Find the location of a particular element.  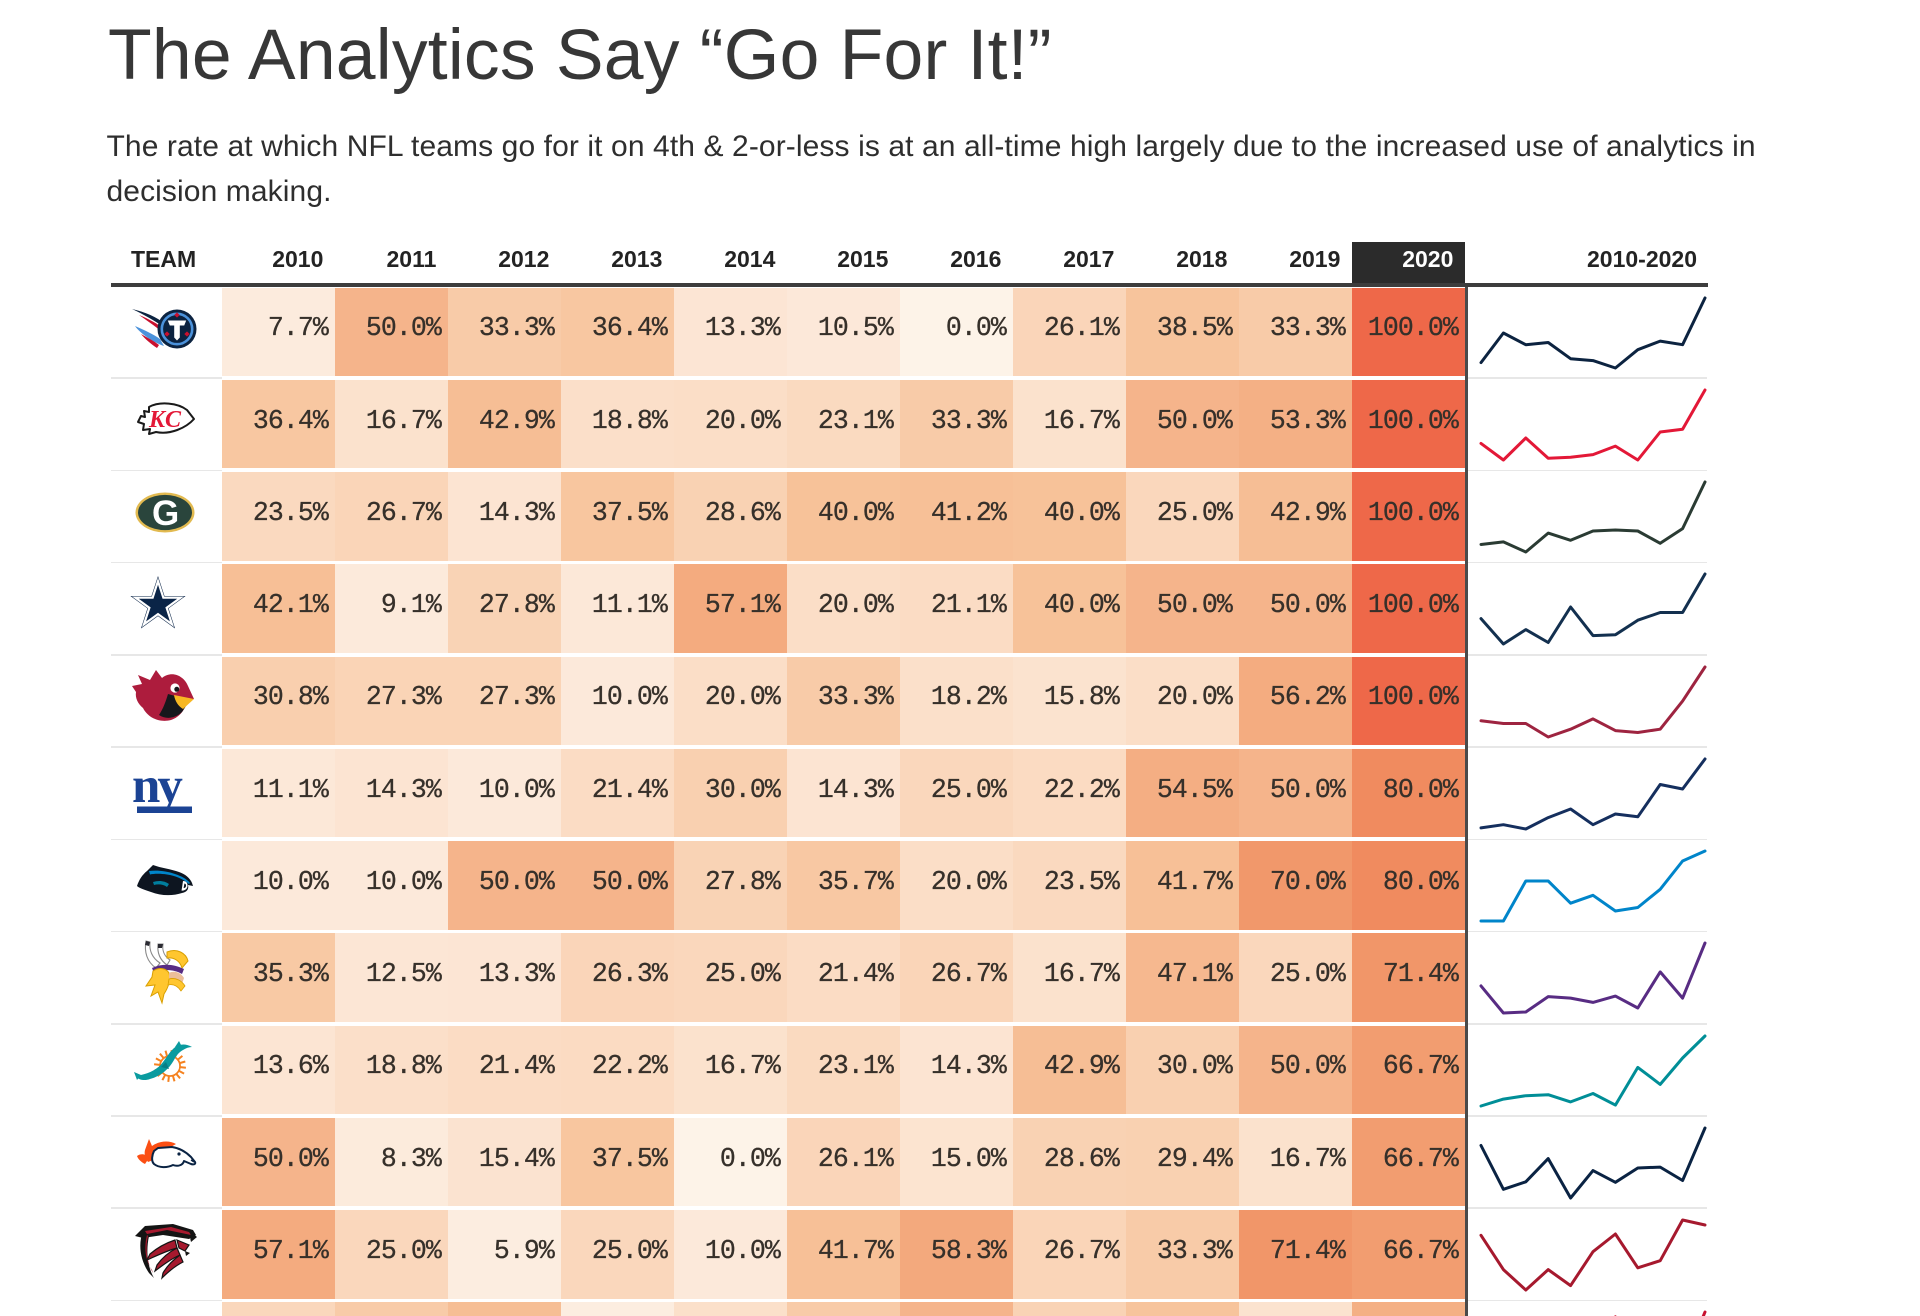

svg-text: ny is located at coordinates (157, 786).